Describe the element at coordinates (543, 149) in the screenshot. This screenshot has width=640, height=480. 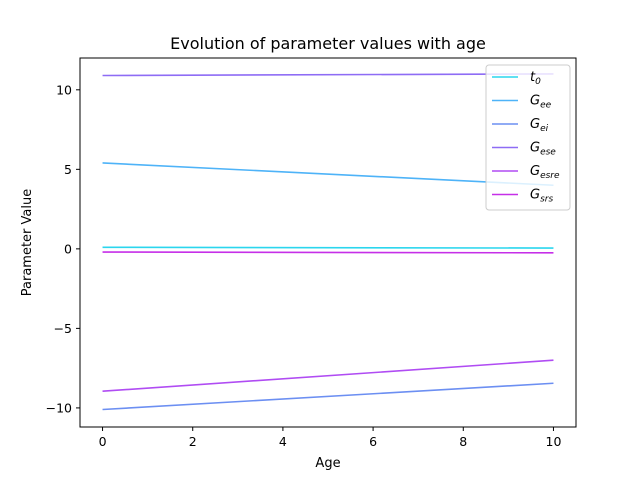
I see `legend-entry-label: Gese` at that location.